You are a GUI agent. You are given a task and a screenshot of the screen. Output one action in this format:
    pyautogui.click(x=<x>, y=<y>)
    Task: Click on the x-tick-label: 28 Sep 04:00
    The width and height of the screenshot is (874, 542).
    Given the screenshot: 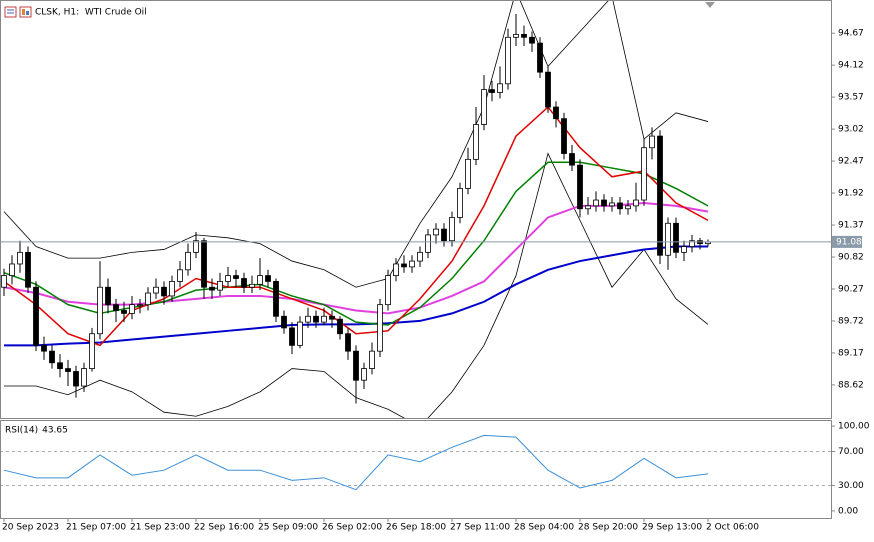 What is the action you would take?
    pyautogui.click(x=544, y=528)
    